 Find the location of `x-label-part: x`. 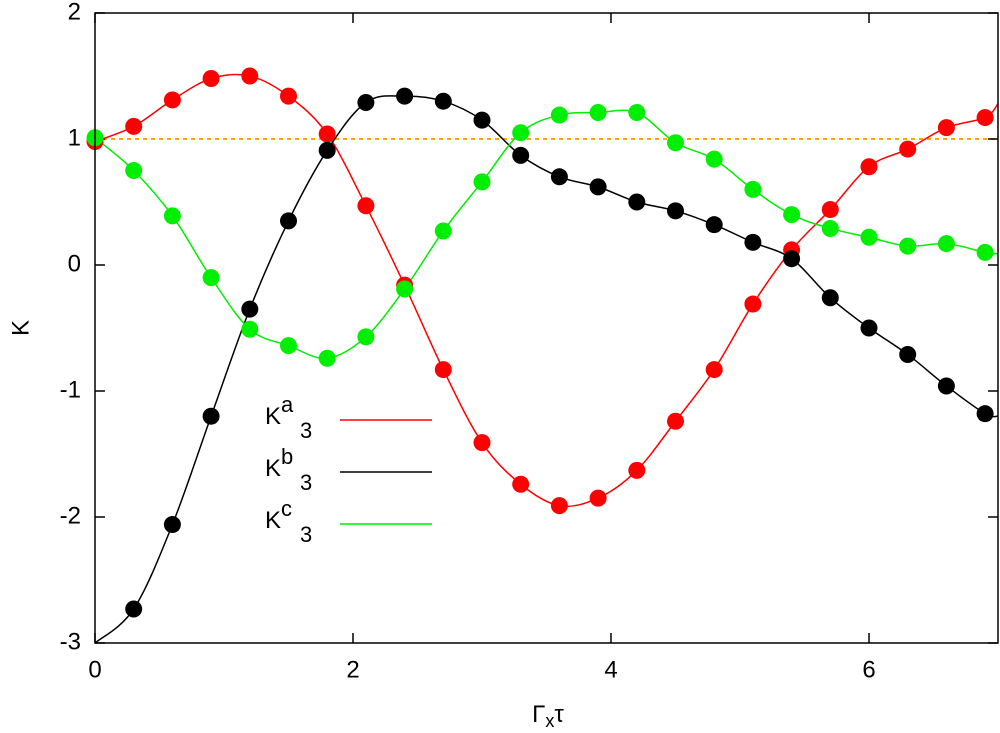

x-label-part: x is located at coordinates (549, 721).